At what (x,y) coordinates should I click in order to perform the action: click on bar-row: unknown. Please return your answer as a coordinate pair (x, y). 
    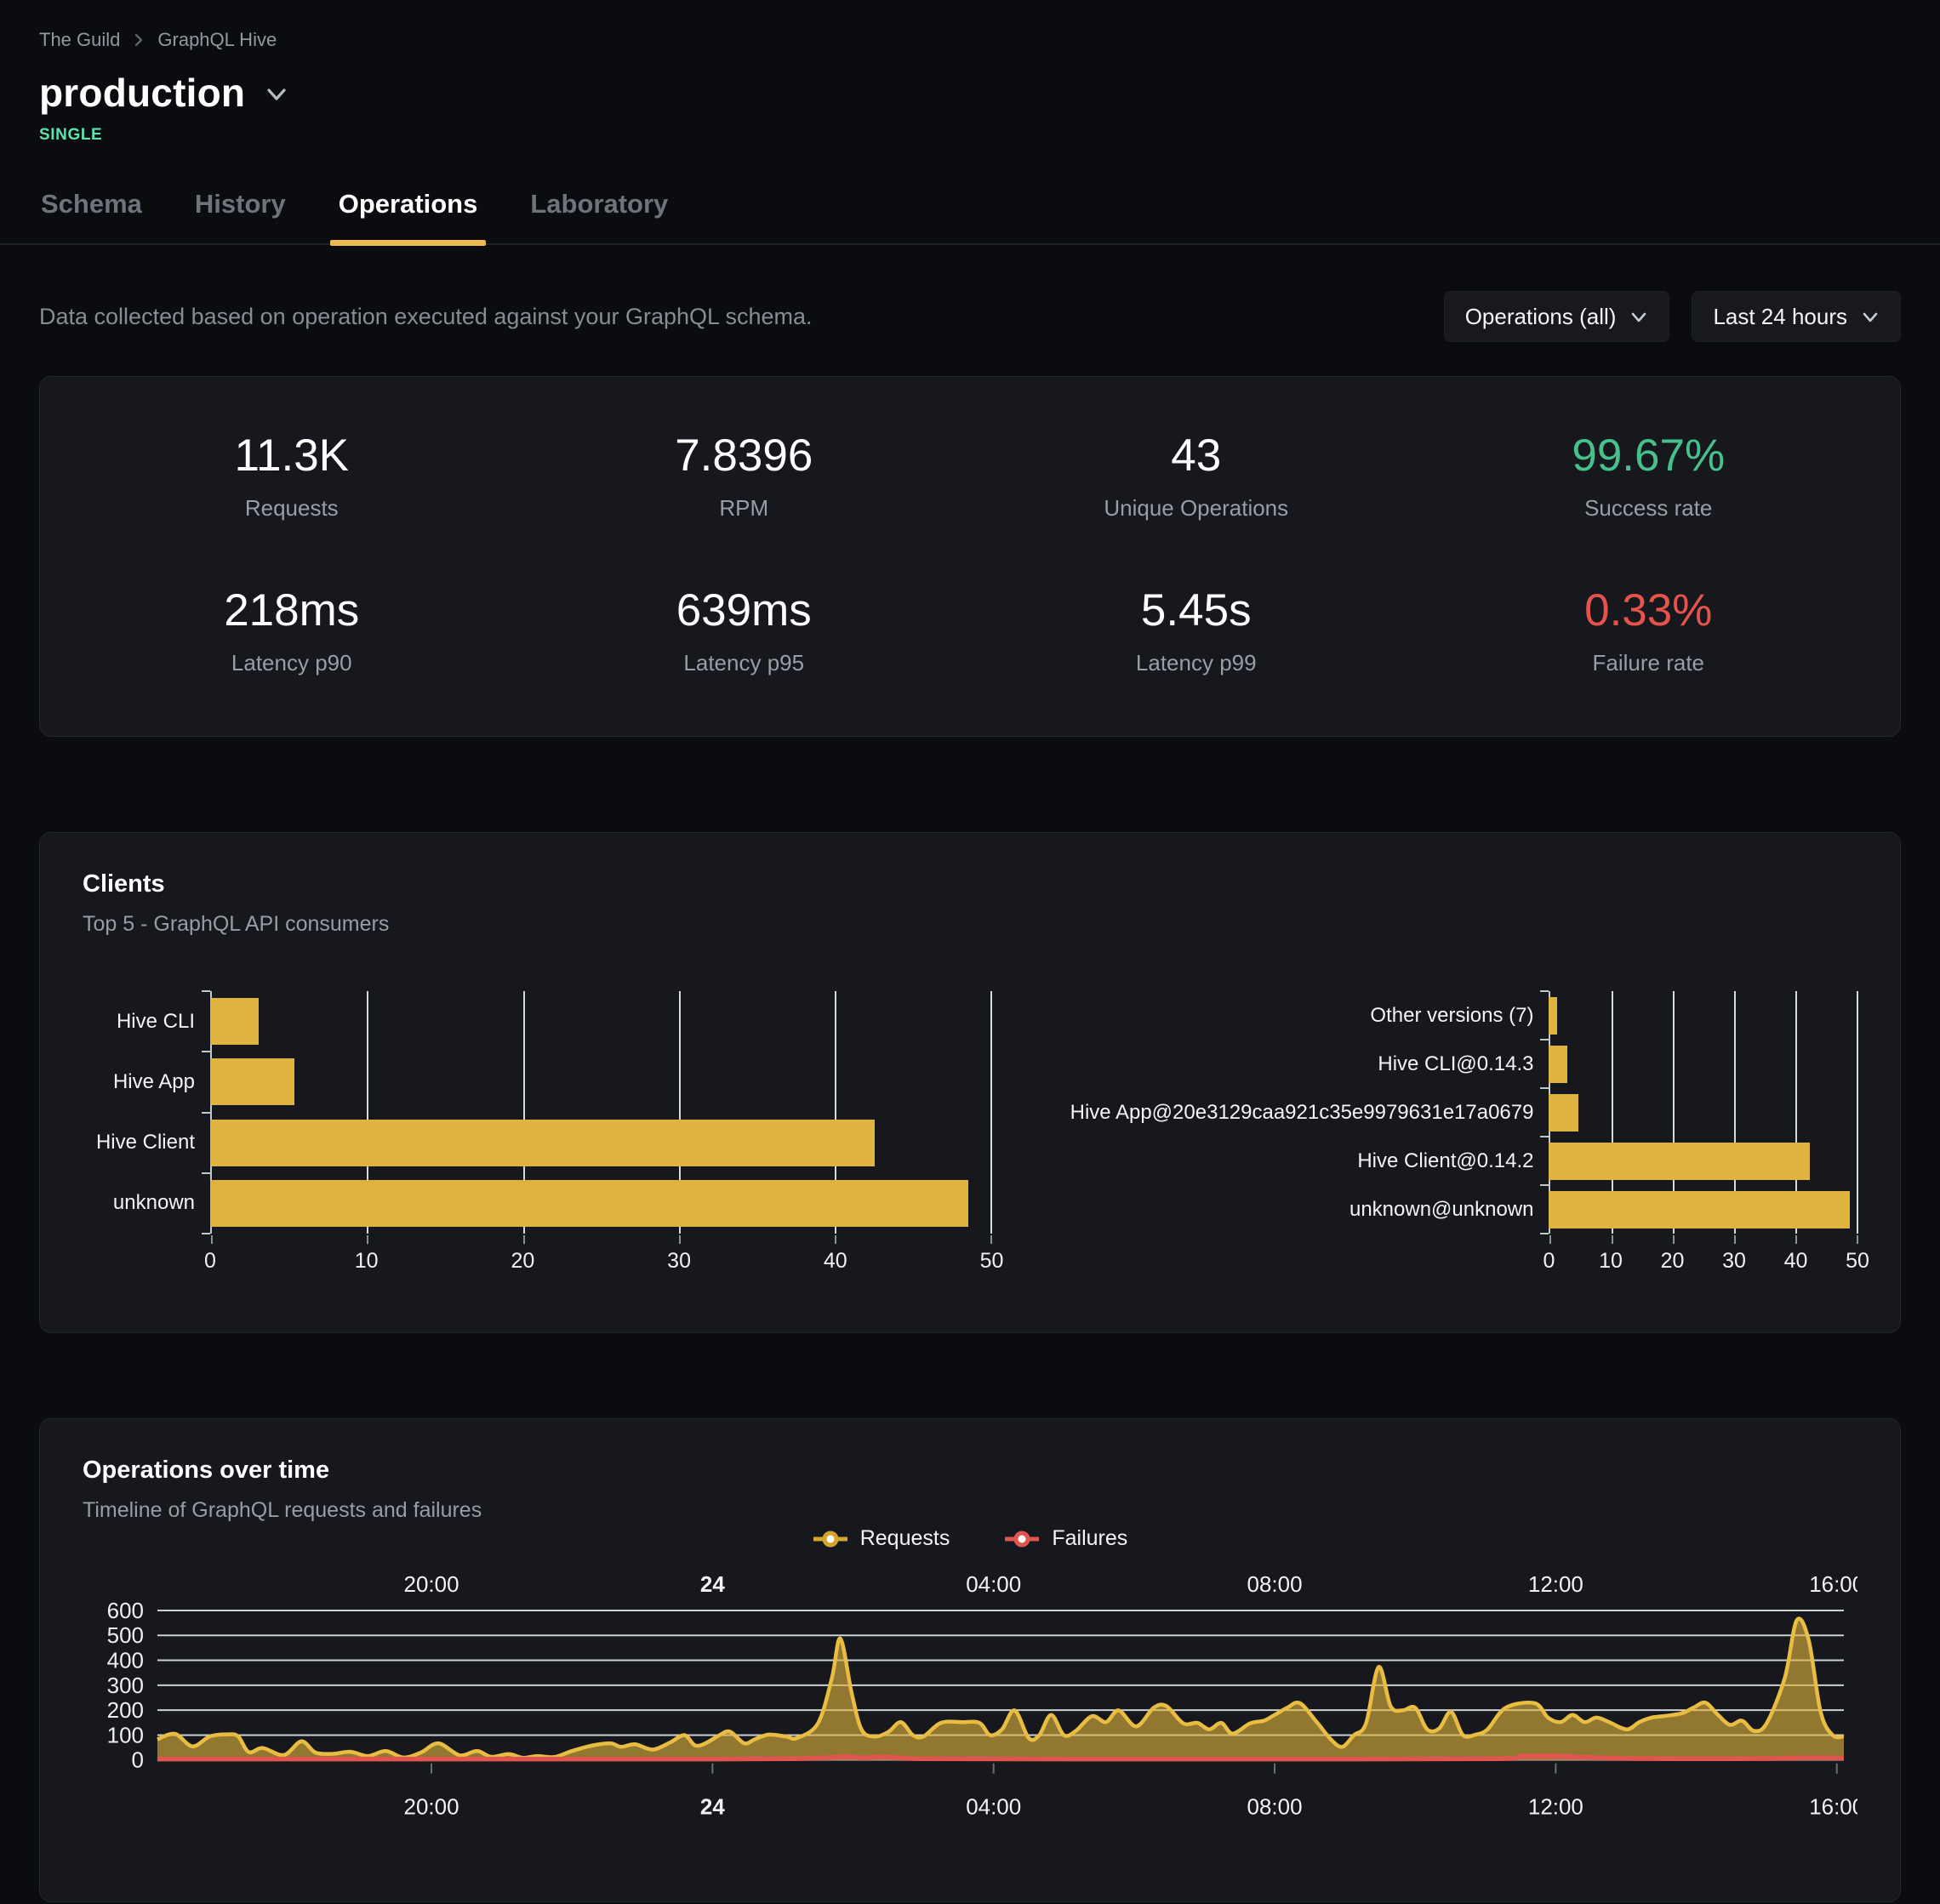
    Looking at the image, I should click on (537, 1203).